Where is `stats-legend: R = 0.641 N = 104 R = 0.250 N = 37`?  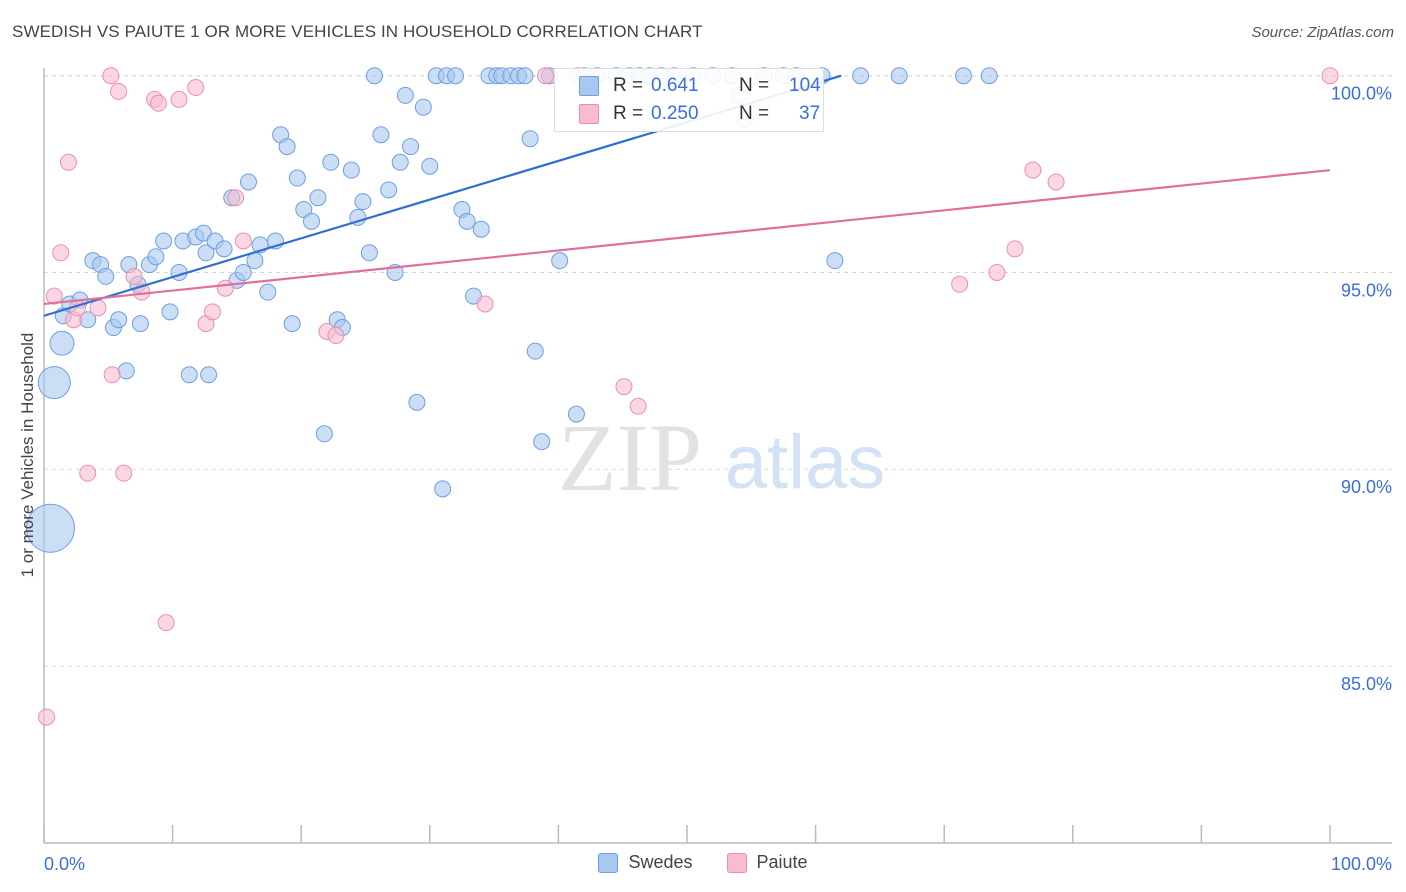
stats-legend: R = 0.641 N = 104 R = 0.250 N = 37 is located at coordinates (689, 100).